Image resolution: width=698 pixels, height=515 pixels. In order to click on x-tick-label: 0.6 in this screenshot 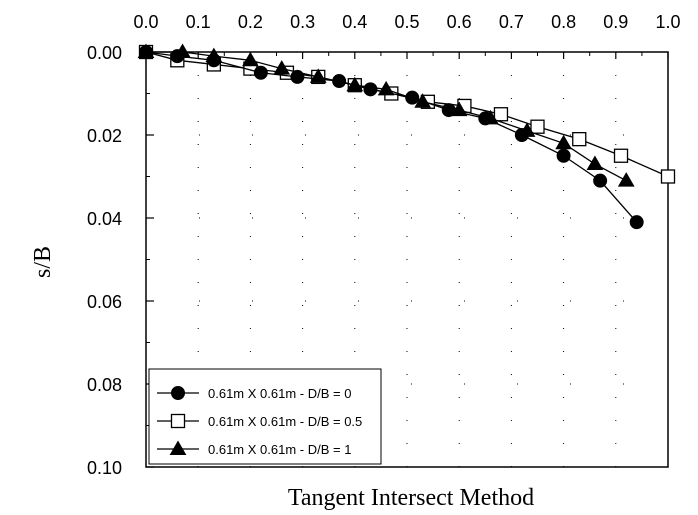, I will do `click(459, 22)`.